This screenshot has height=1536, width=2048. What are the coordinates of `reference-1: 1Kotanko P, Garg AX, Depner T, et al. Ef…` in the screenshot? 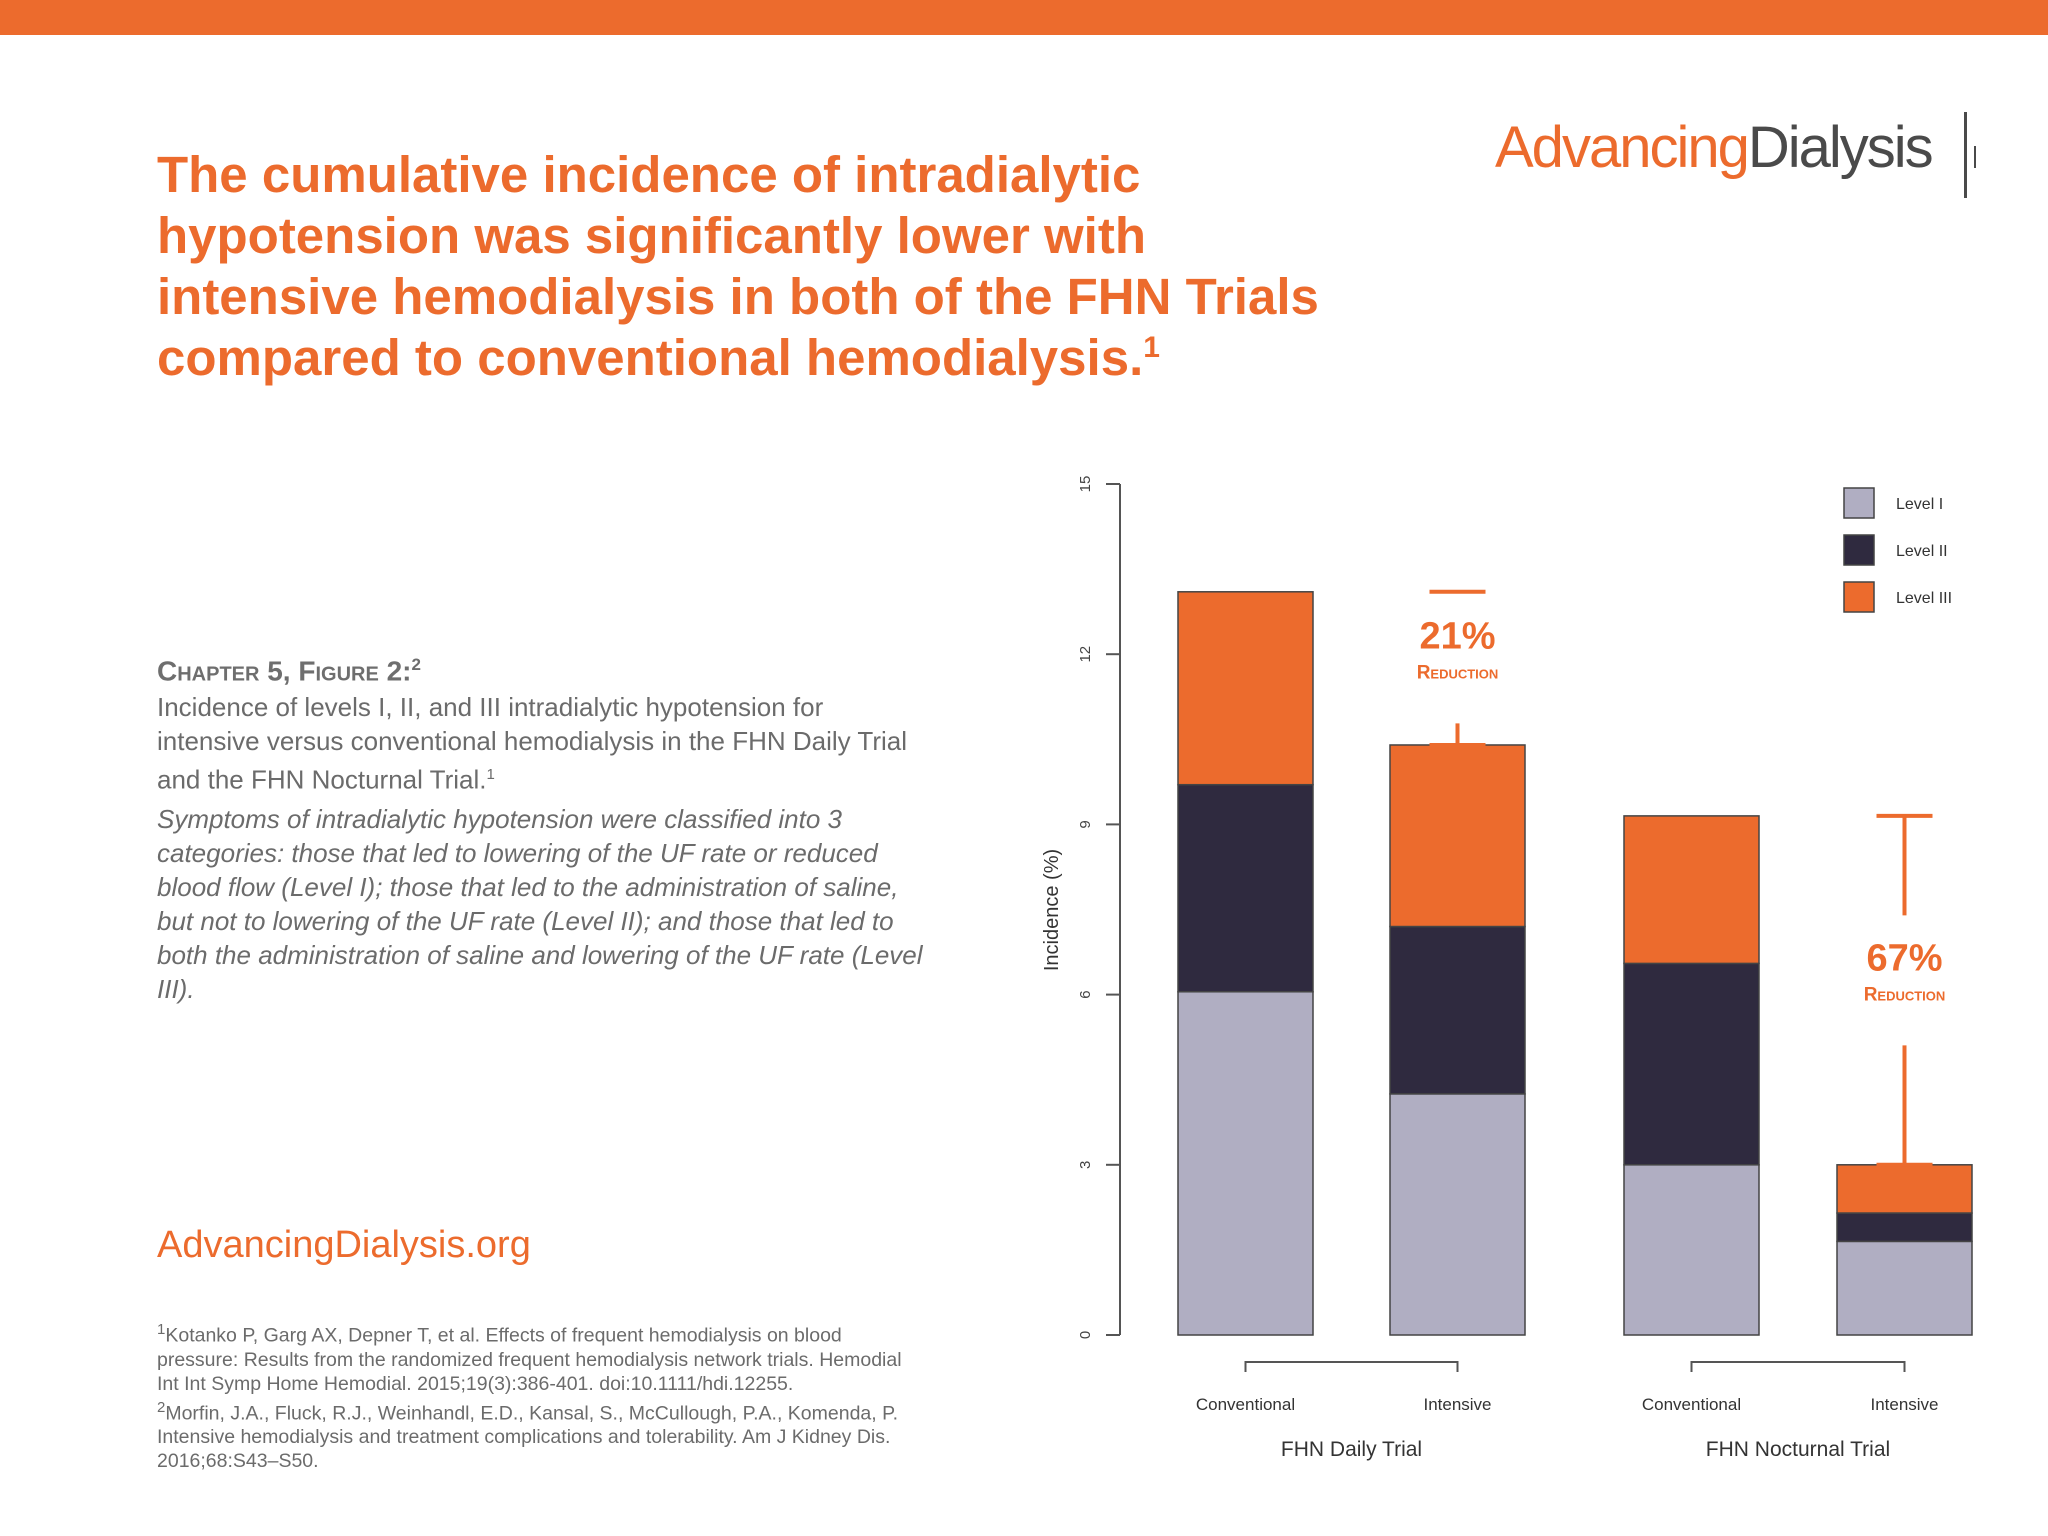 It's located at (529, 1358).